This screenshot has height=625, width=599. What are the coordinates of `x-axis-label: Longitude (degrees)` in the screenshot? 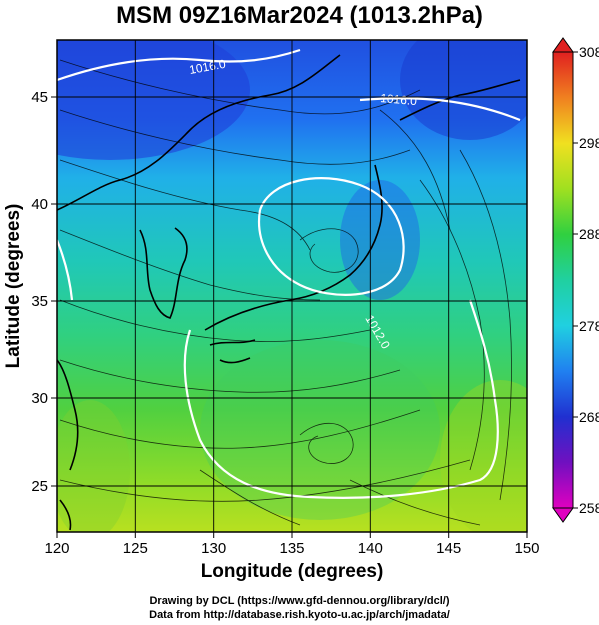 It's located at (292, 571).